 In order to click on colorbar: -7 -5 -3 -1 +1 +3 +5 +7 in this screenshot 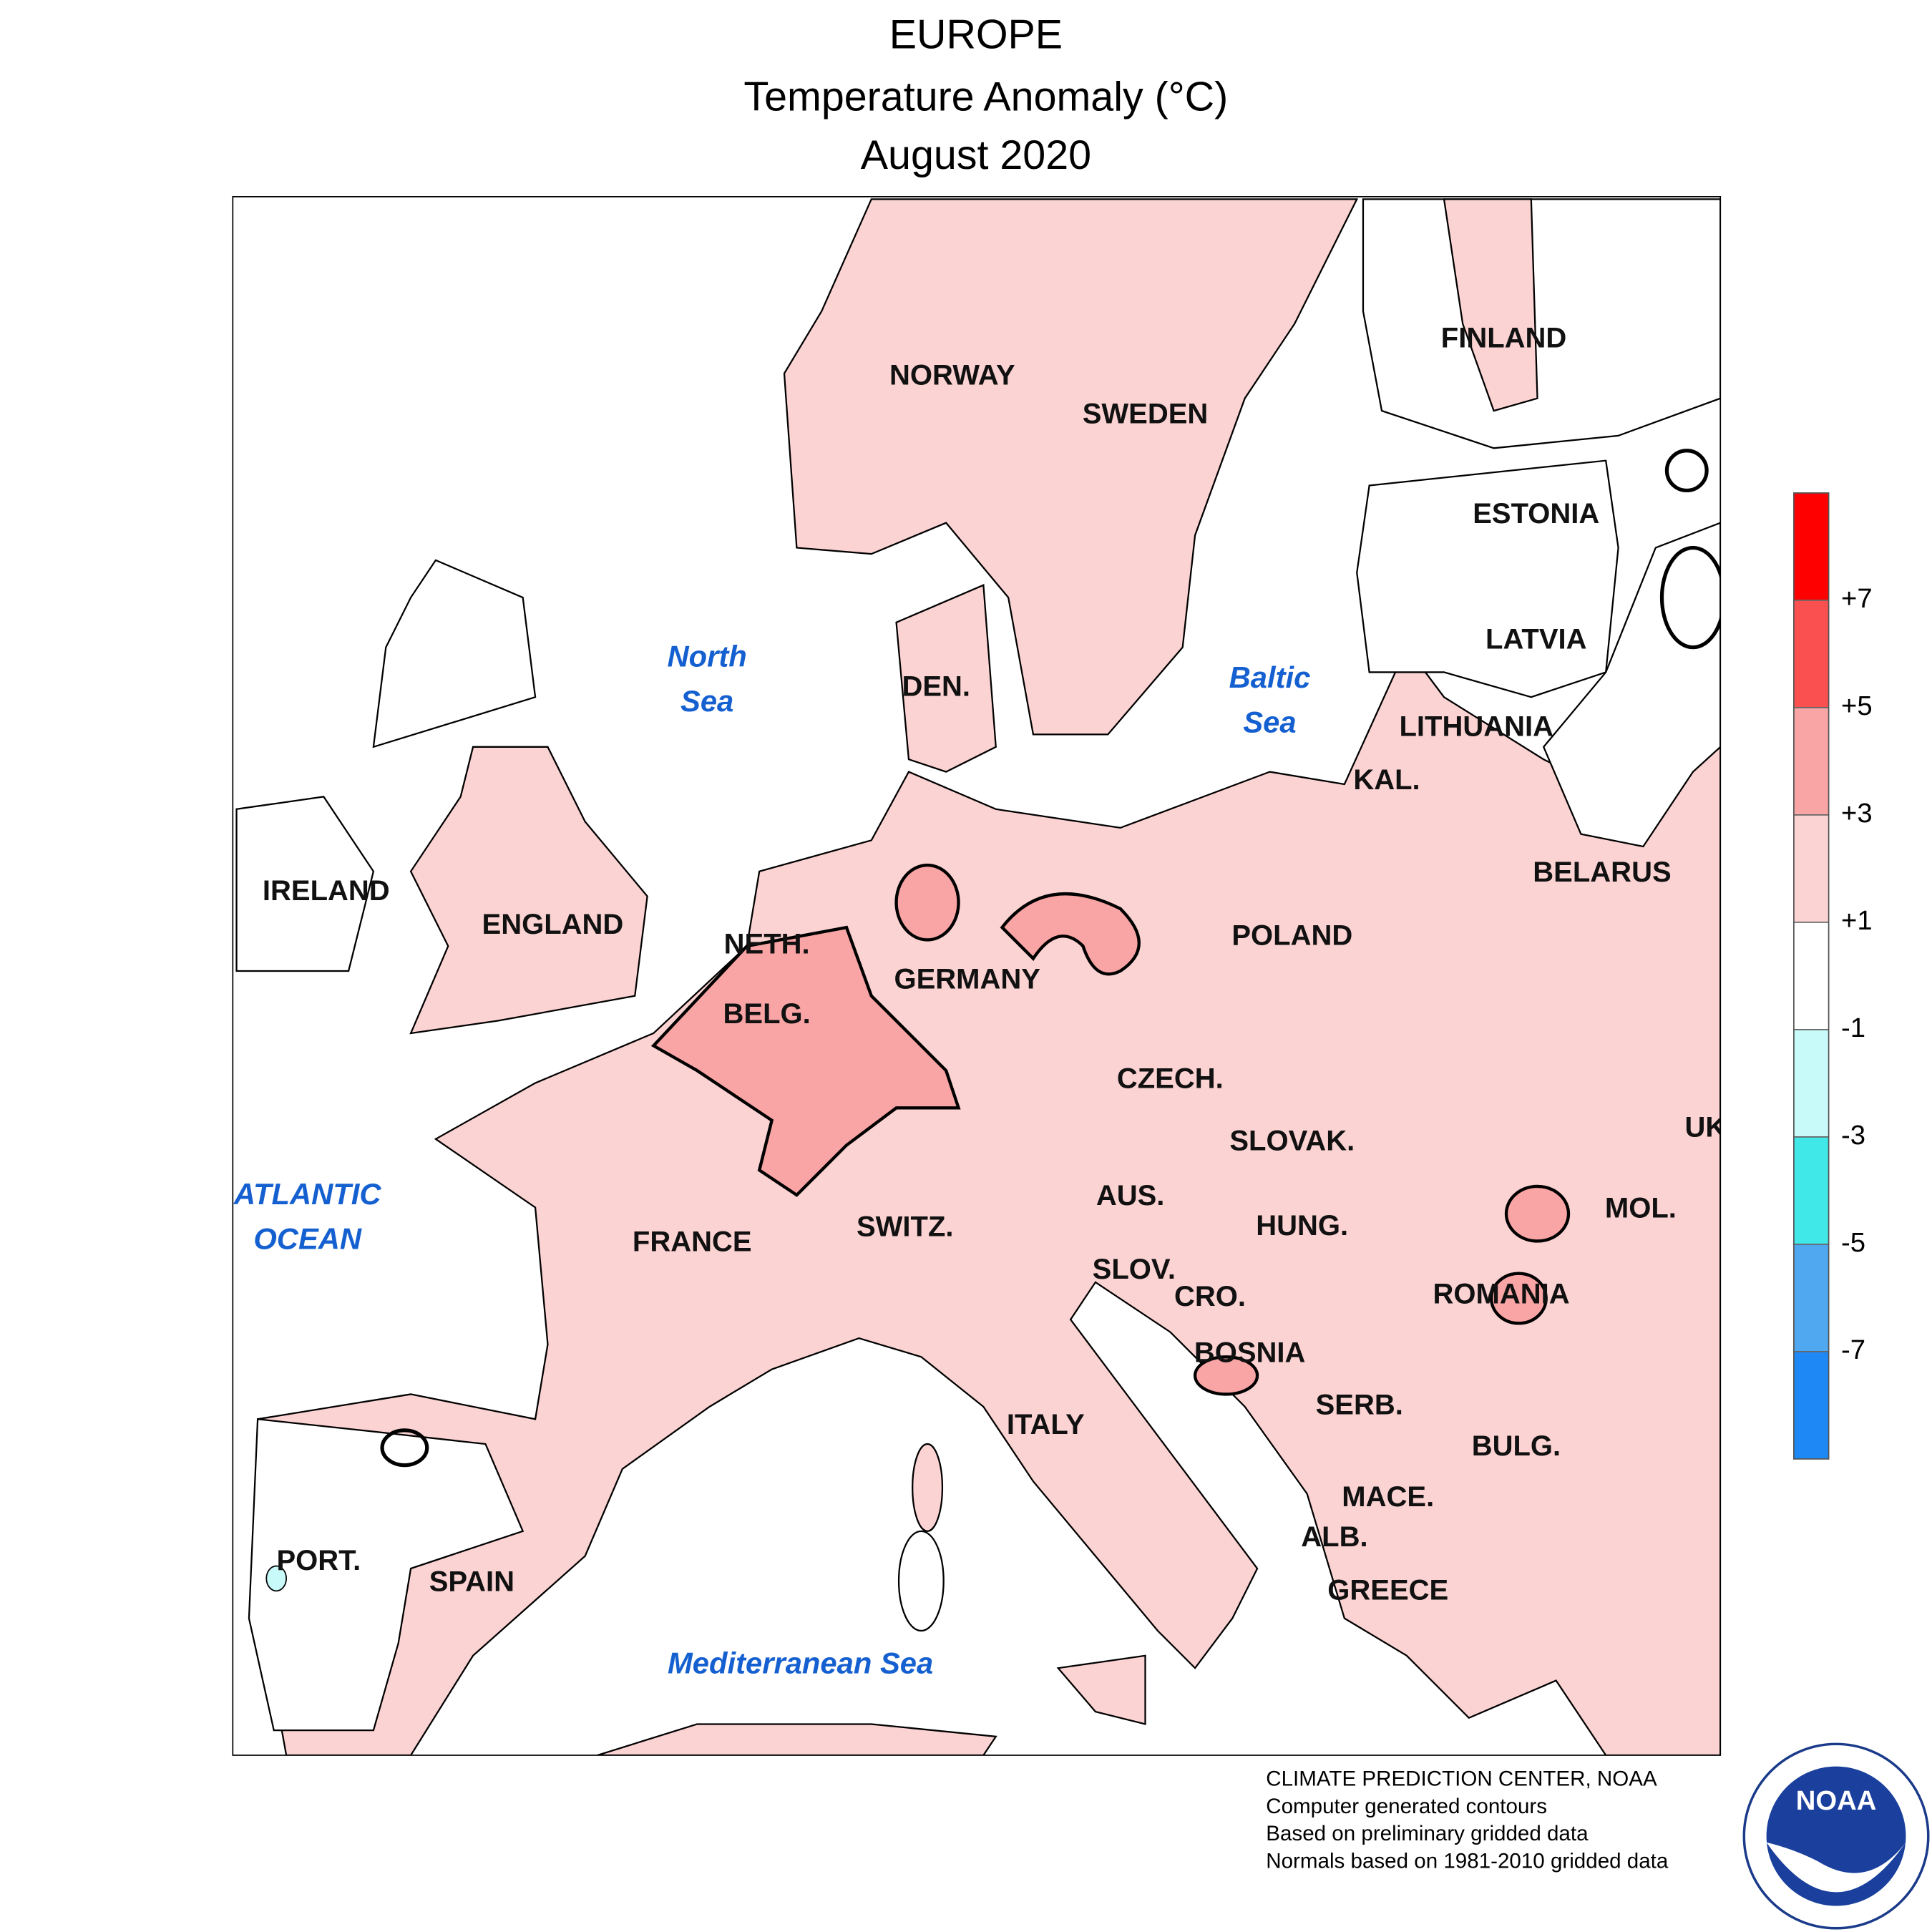, I will do `click(1833, 976)`.